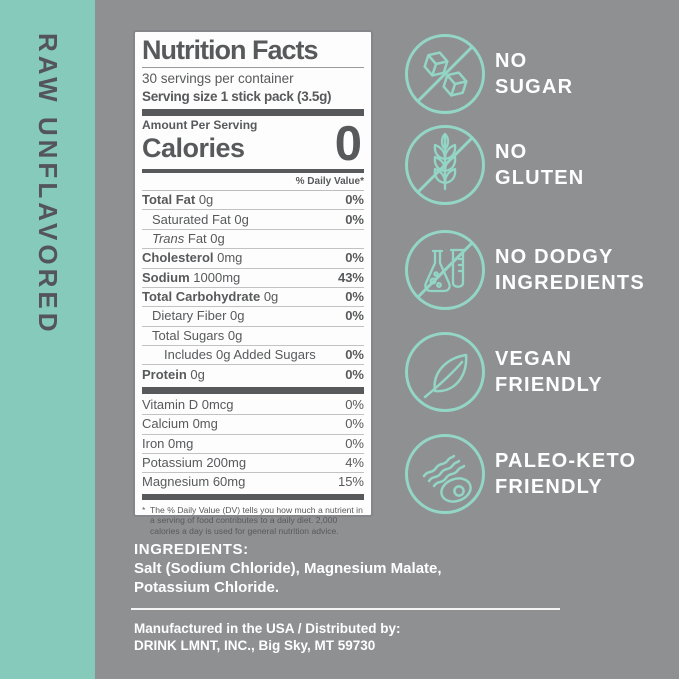 This screenshot has height=679, width=679. Describe the element at coordinates (218, 78) in the screenshot. I see `servings-per-container: 30 servings per container` at that location.